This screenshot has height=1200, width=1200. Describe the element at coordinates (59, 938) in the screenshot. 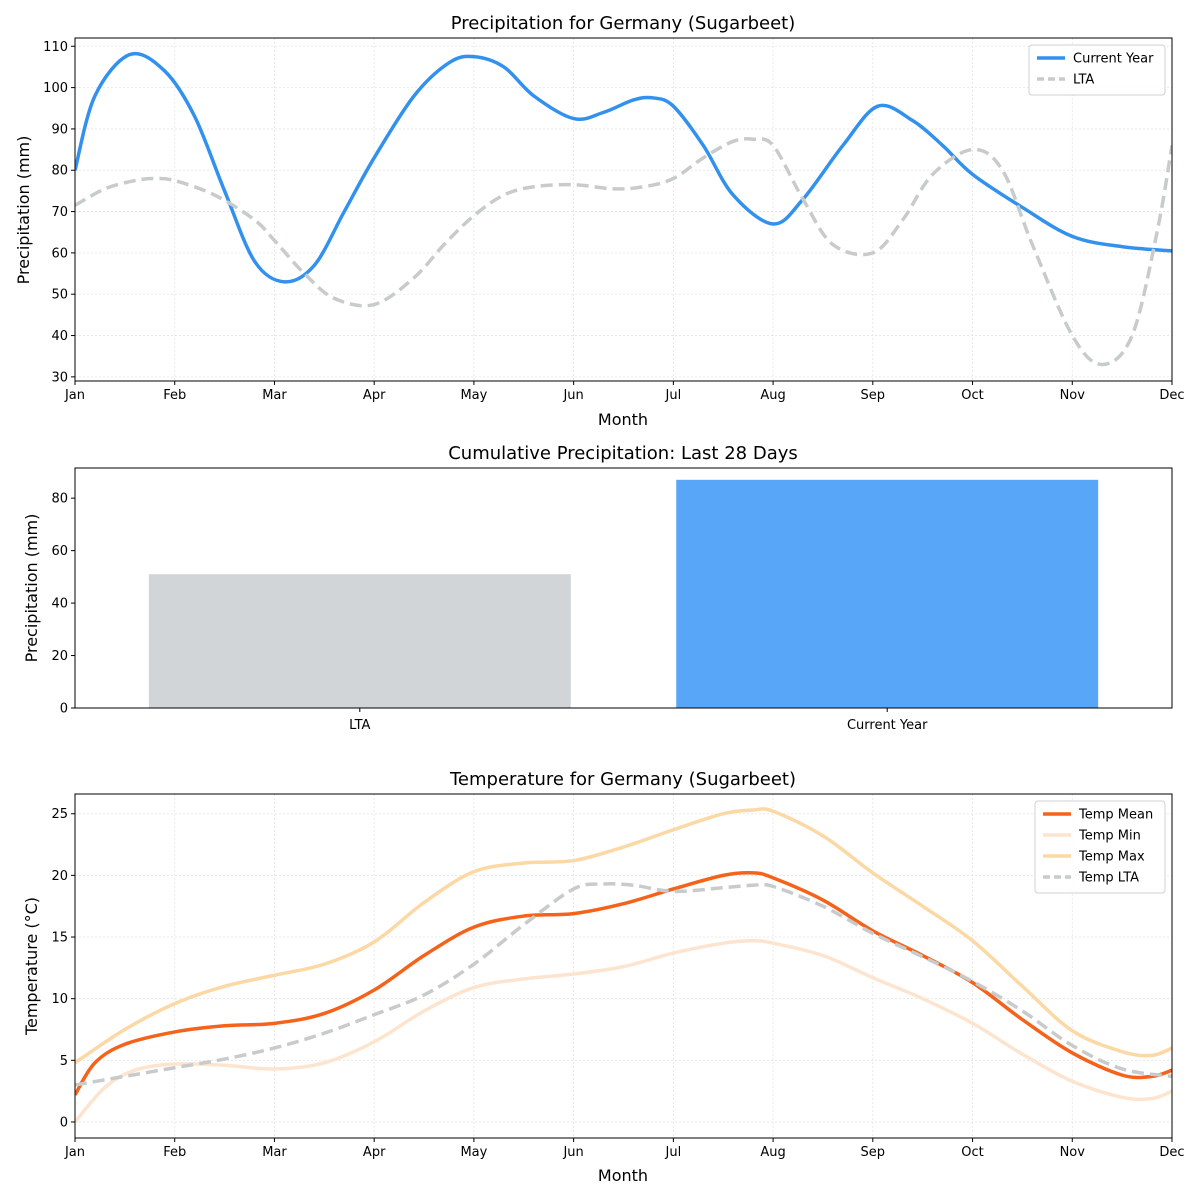

I see `y-tick-label: 15` at that location.